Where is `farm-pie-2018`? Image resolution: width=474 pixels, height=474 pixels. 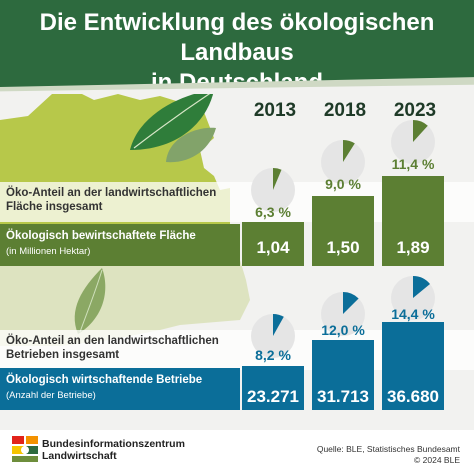
farm-pie-2018 is located at coordinates (343, 314).